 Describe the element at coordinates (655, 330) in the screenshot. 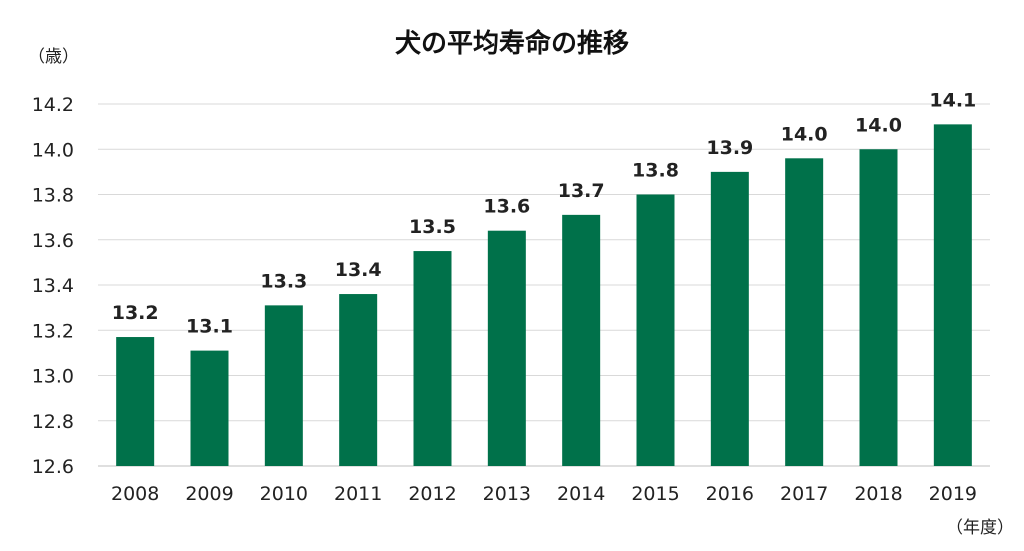

I see `bar-2015` at that location.